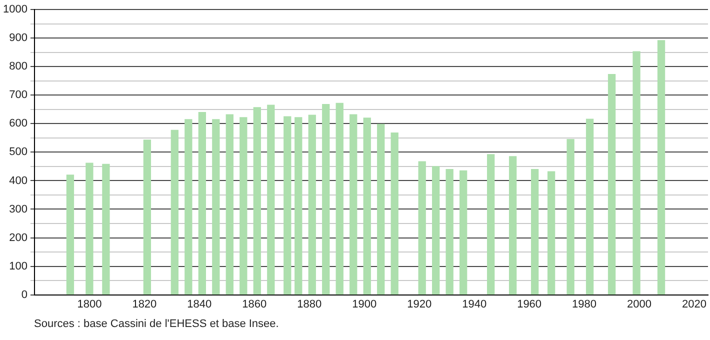 The width and height of the screenshot is (710, 340). What do you see at coordinates (199, 304) in the screenshot?
I see `x-tick-label: 1840` at bounding box center [199, 304].